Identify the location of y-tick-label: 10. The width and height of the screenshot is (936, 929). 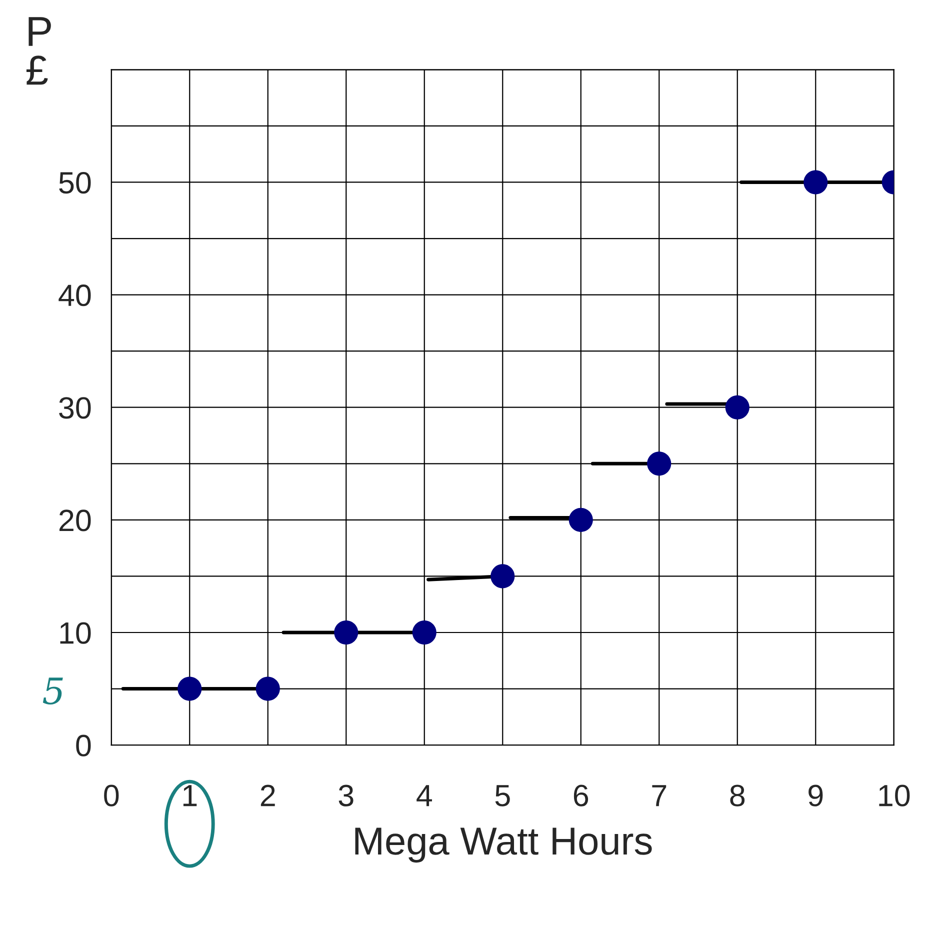
(75, 633).